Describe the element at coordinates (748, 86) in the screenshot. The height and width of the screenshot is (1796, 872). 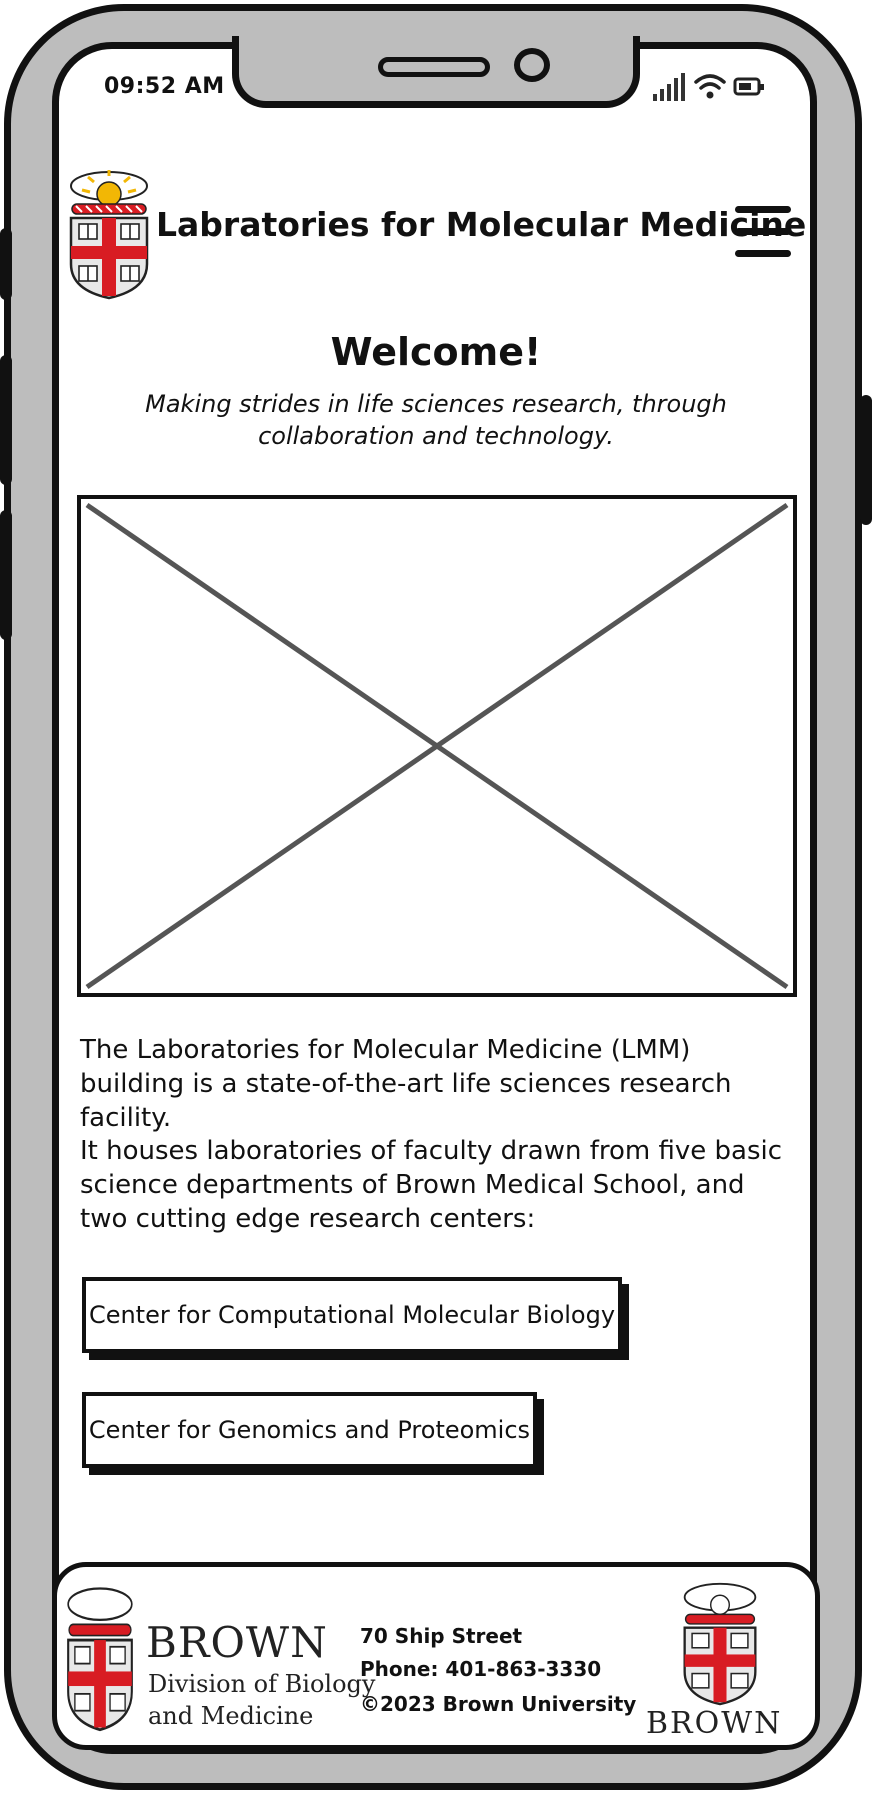
I see `battery-icon` at that location.